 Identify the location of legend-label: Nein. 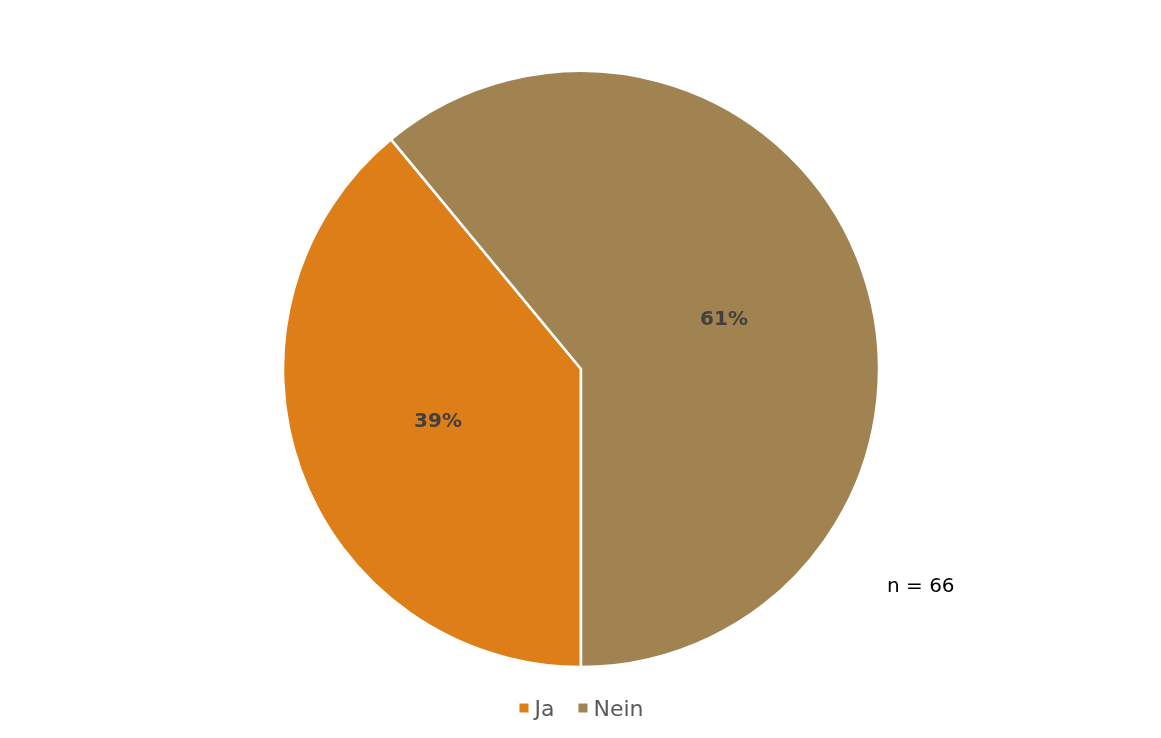
(618, 708).